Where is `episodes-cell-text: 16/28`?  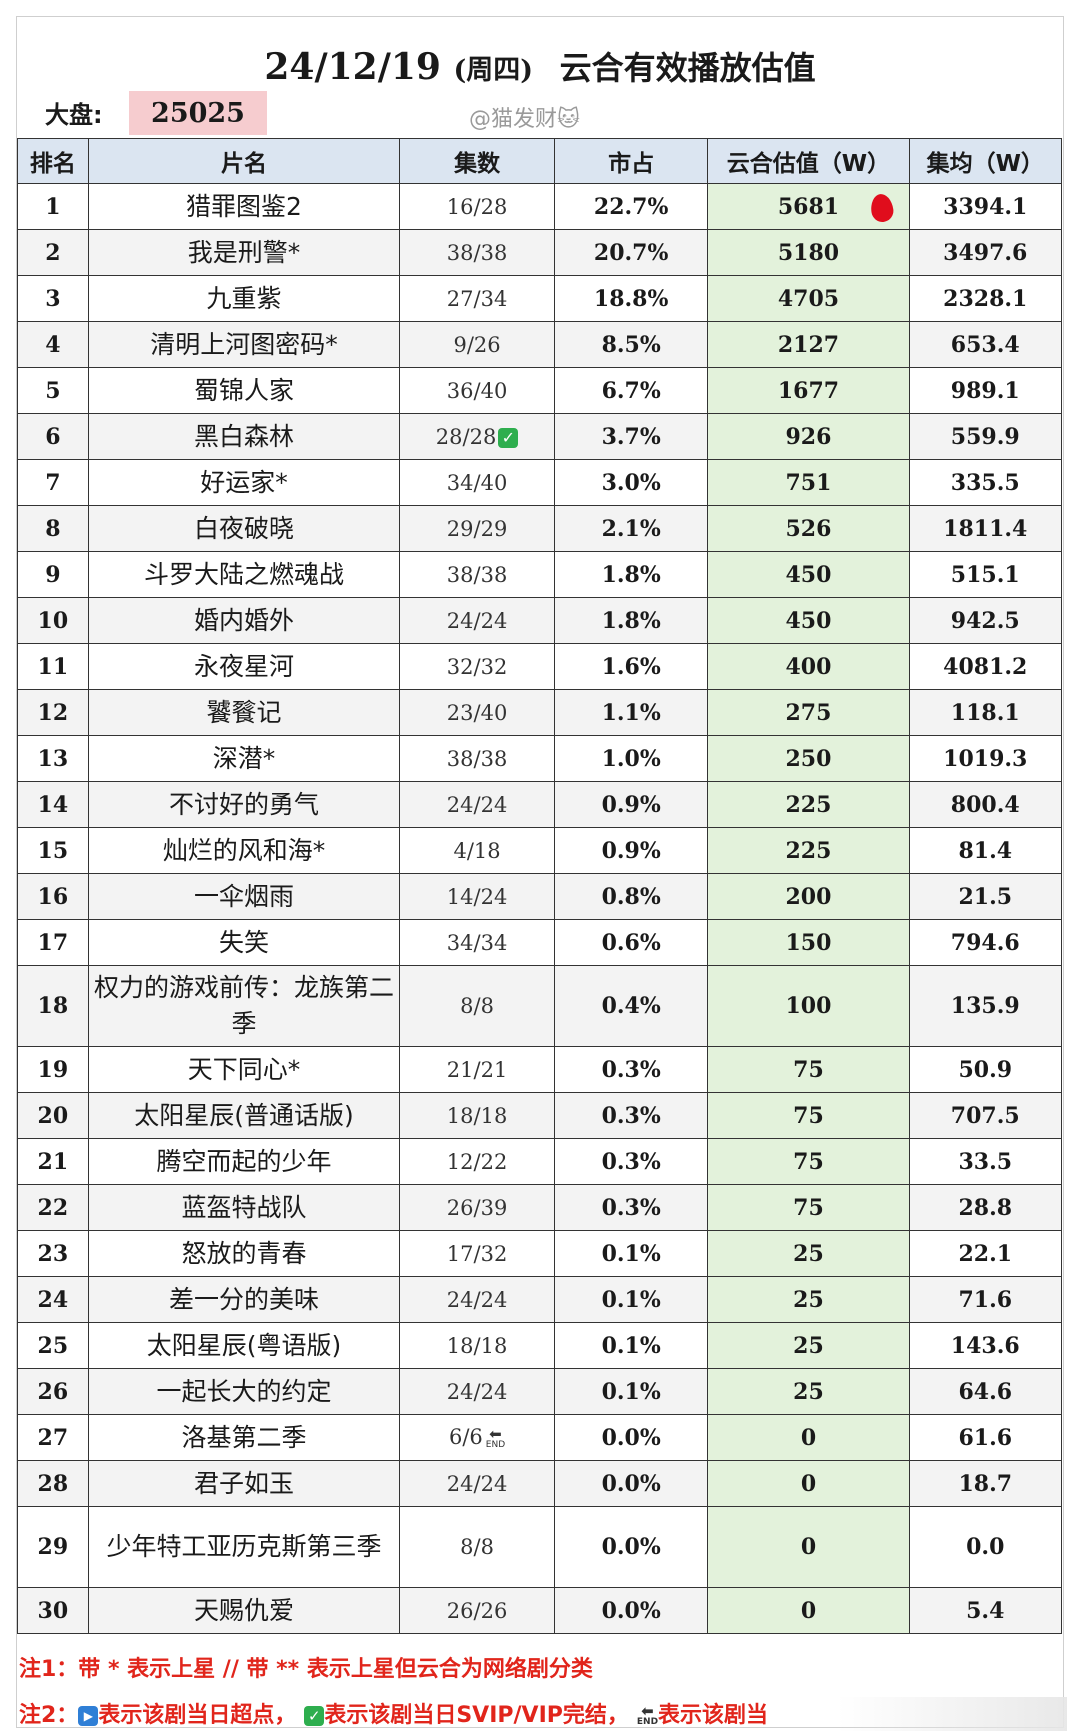
episodes-cell-text: 16/28 is located at coordinates (477, 206).